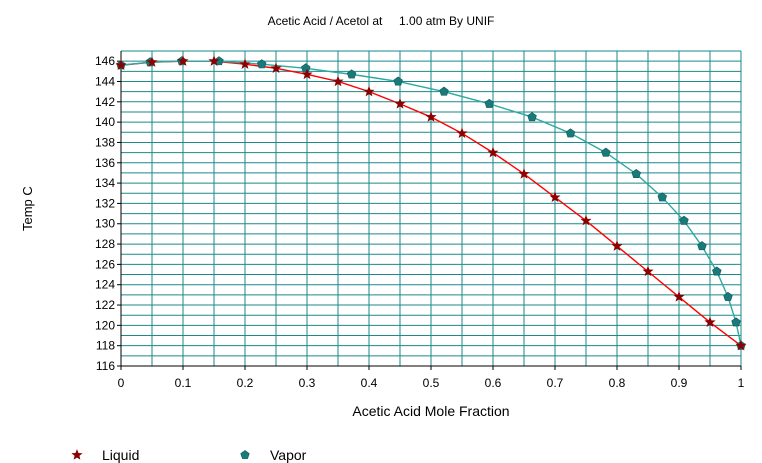 The height and width of the screenshot is (463, 762). Describe the element at coordinates (105, 325) in the screenshot. I see `y-tick-label: 120` at that location.